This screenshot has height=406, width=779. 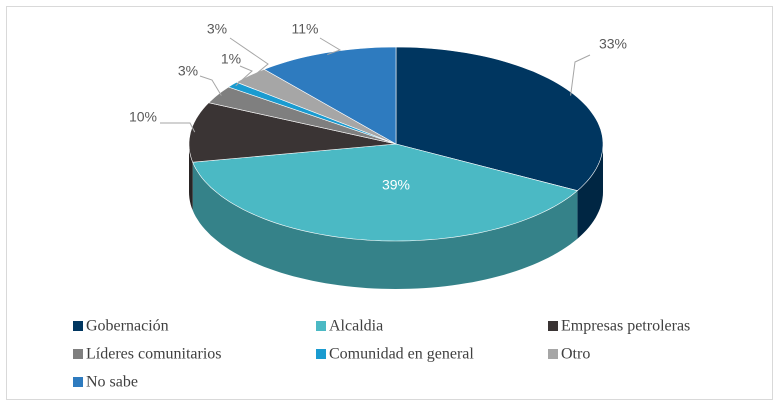 I want to click on legend-label: Alcaldia, so click(x=356, y=326).